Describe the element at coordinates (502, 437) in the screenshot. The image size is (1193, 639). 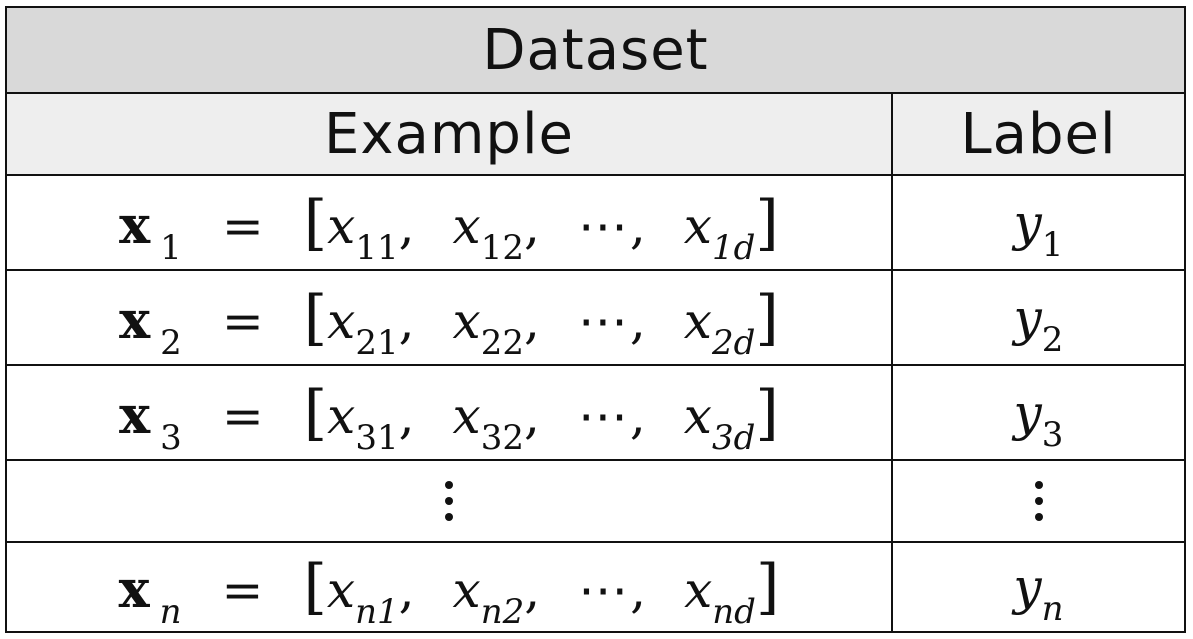
I see `element-index: 32` at that location.